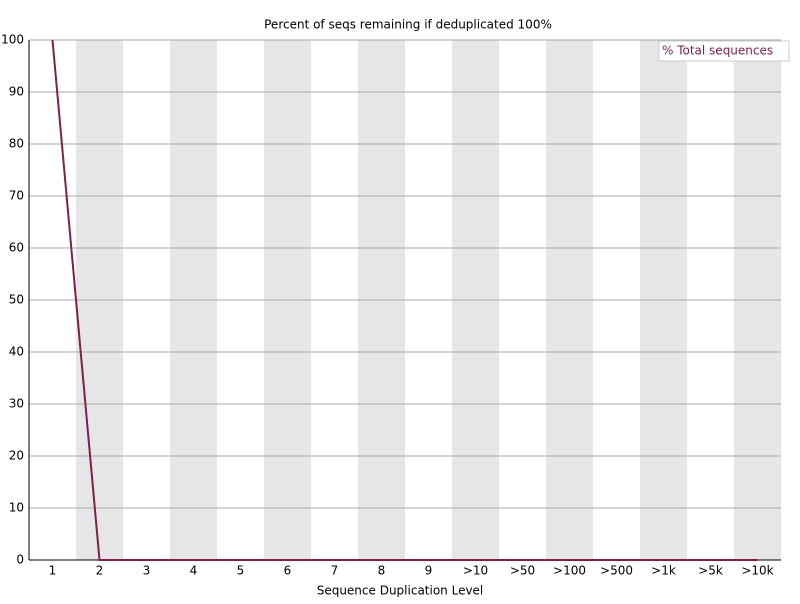 The height and width of the screenshot is (604, 800). Describe the element at coordinates (16, 352) in the screenshot. I see `y-tick-label: 40` at that location.